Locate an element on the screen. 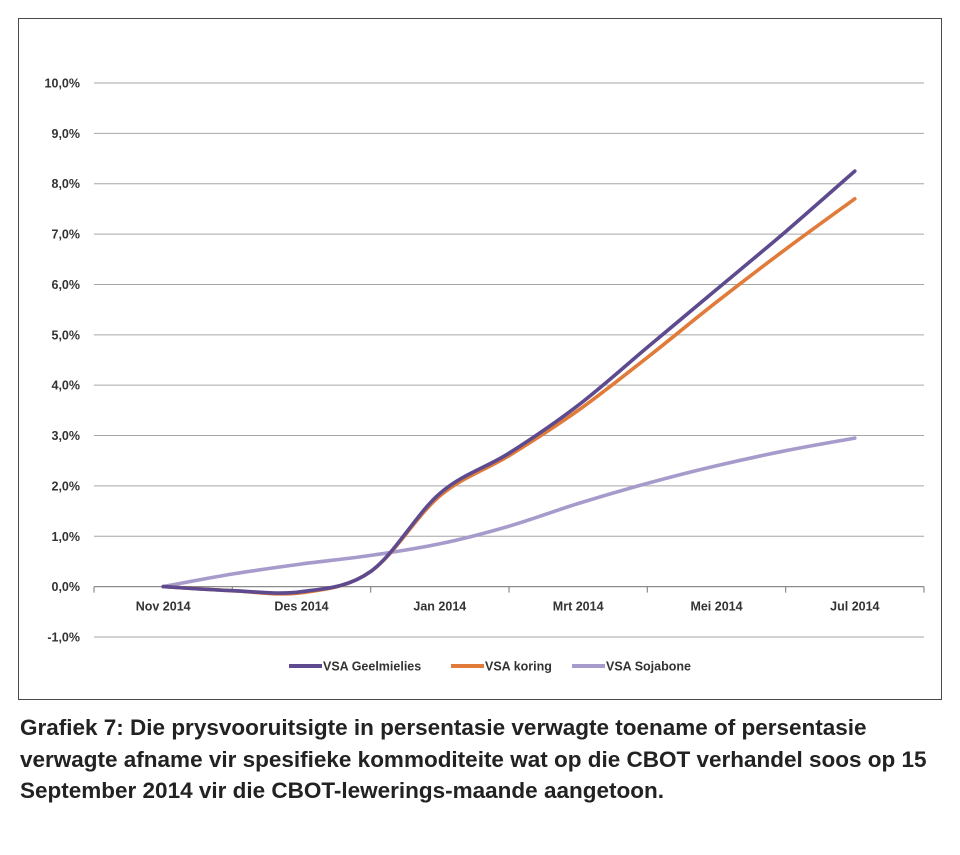 The height and width of the screenshot is (855, 960). x-tick-label: Nov 2014 is located at coordinates (163, 607).